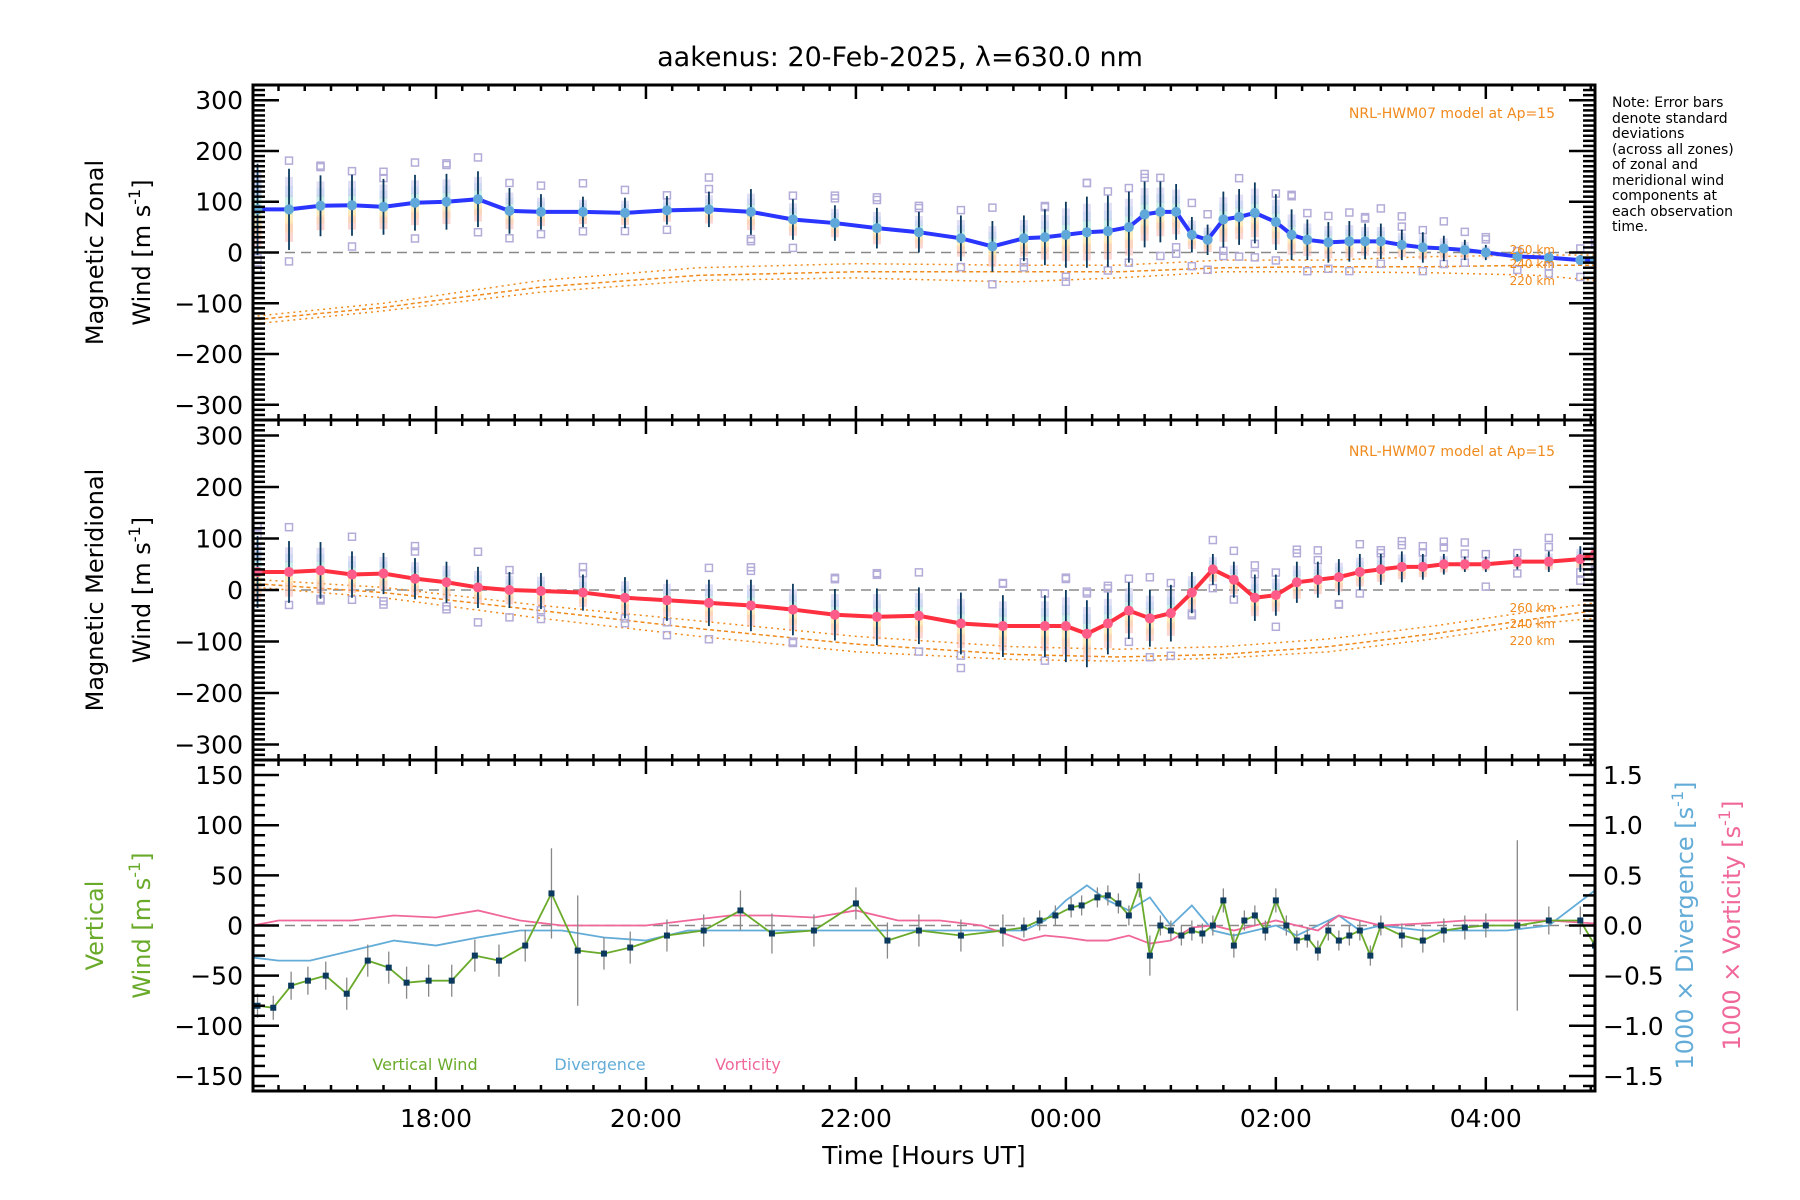 The width and height of the screenshot is (1800, 1200). I want to click on altitude-label: 220 km, so click(1532, 281).